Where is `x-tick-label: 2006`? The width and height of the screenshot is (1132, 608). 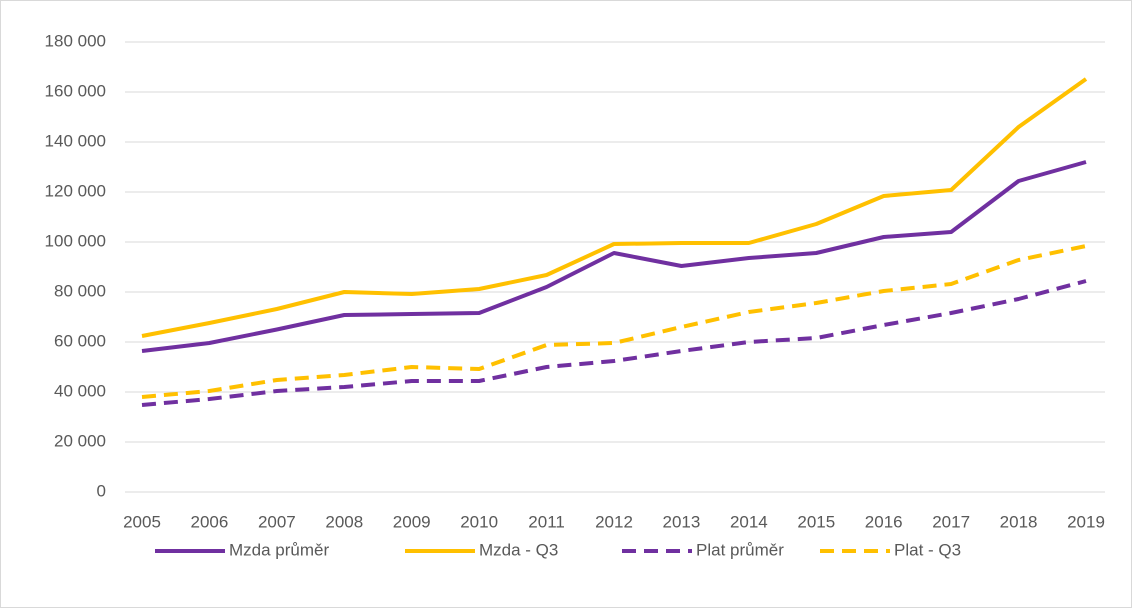 x-tick-label: 2006 is located at coordinates (210, 521).